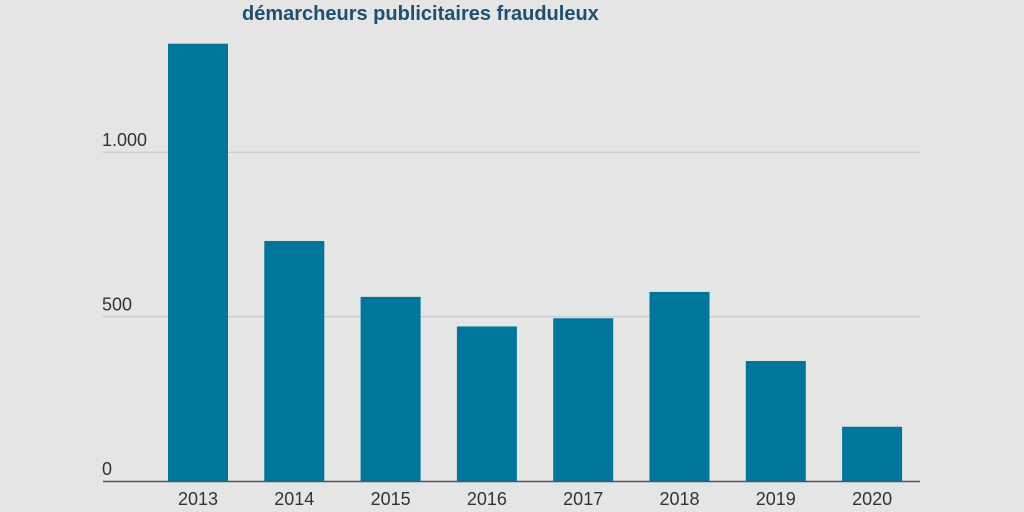  Describe the element at coordinates (420, 14) in the screenshot. I see `chart-title: démarcheurs publicitaires frauduleux` at that location.